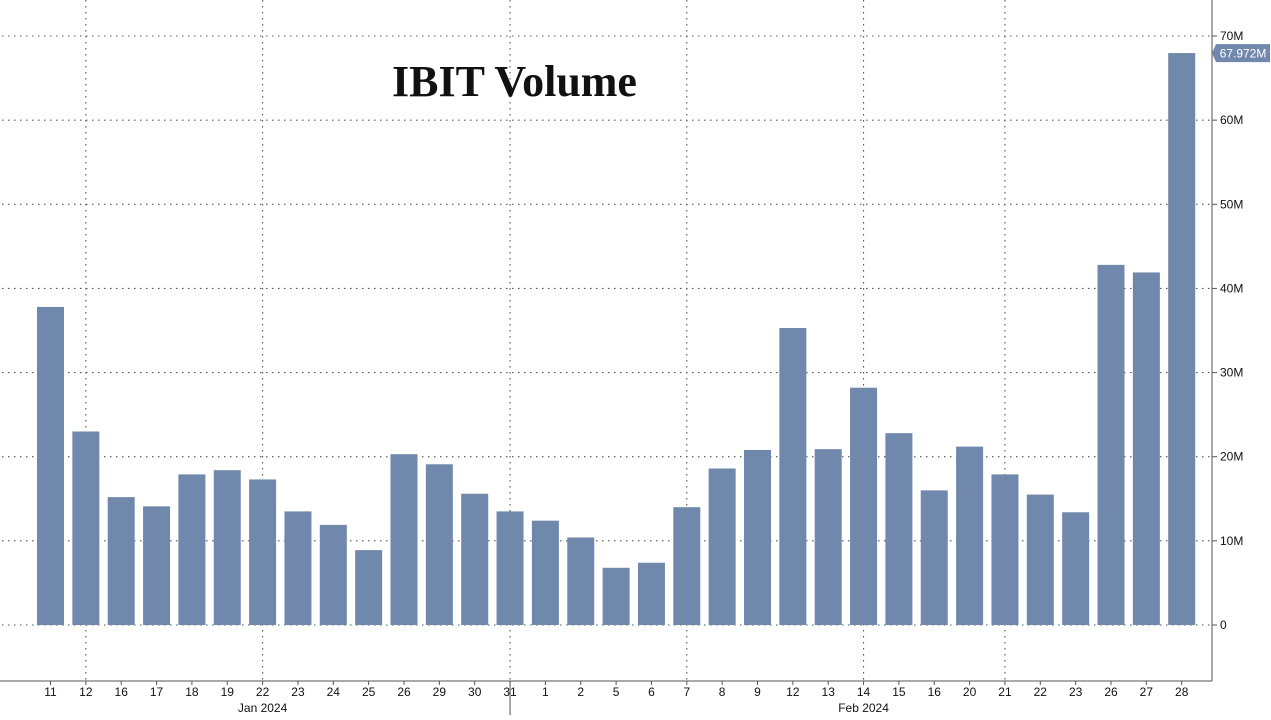 The height and width of the screenshot is (720, 1271). Describe the element at coordinates (1147, 692) in the screenshot. I see `x-tick-label: 27` at that location.